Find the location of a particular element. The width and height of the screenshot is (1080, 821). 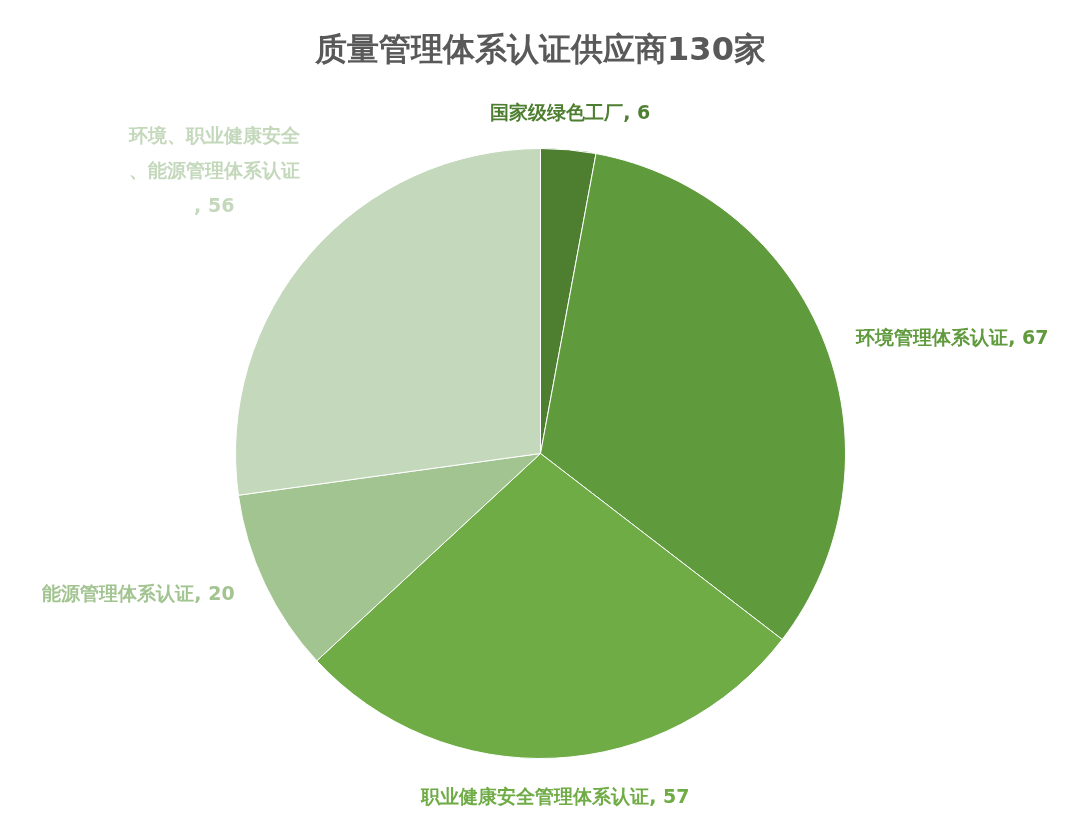

slice-label: 能源管理体系认证, 20 is located at coordinates (138, 592).